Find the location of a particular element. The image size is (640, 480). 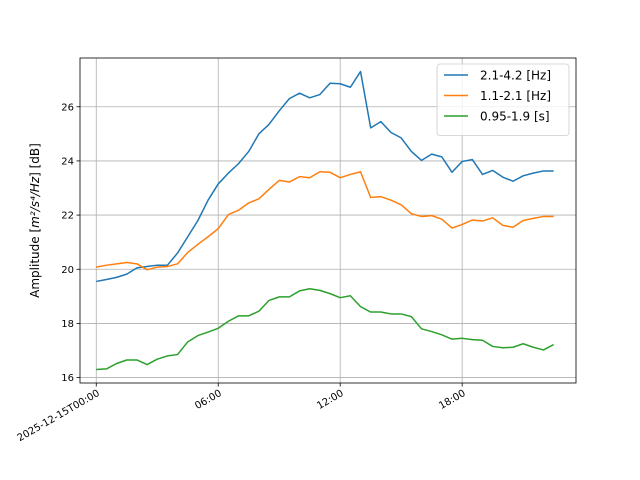

y-tick-label: 18 is located at coordinates (67, 324).